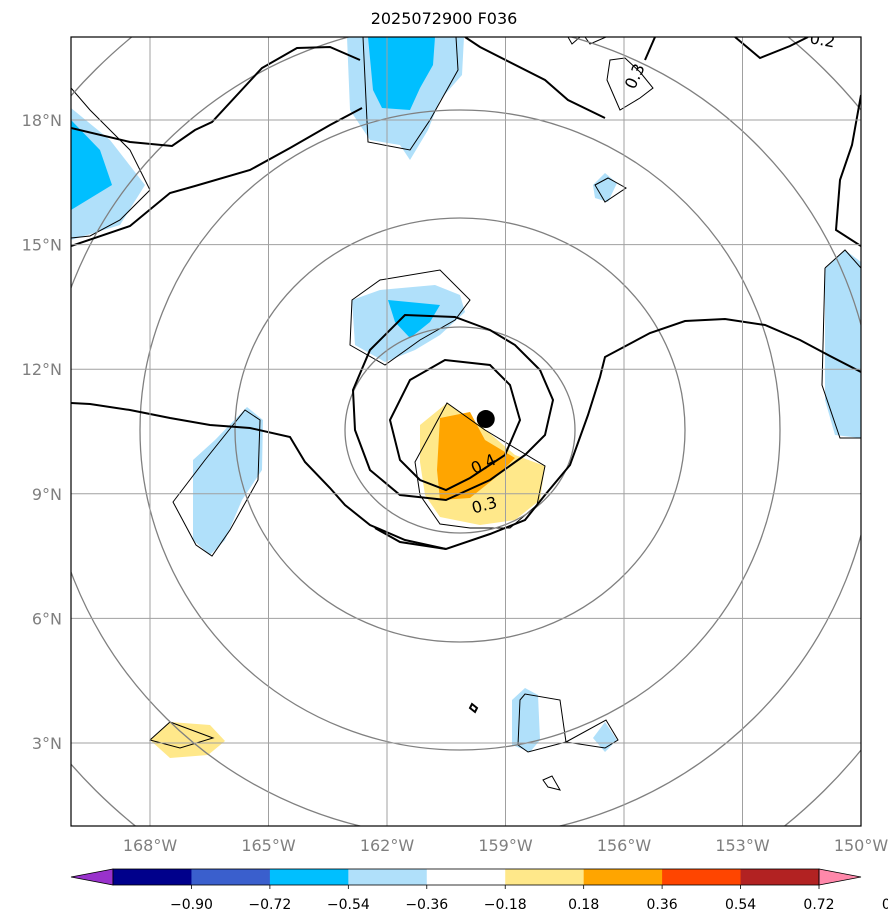 This screenshot has width=888, height=924. What do you see at coordinates (840, 877) in the screenshot?
I see `colorbar-extend-high` at bounding box center [840, 877].